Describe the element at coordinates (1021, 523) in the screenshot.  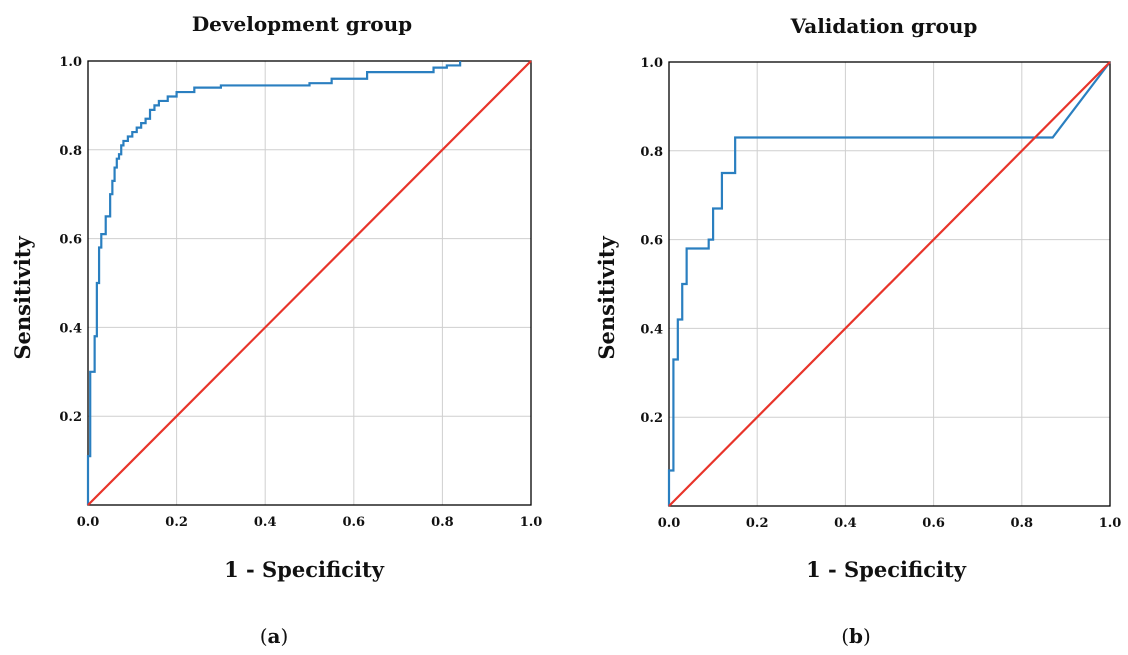
I see `x-tick-label-b-4: 0.8` at that location.